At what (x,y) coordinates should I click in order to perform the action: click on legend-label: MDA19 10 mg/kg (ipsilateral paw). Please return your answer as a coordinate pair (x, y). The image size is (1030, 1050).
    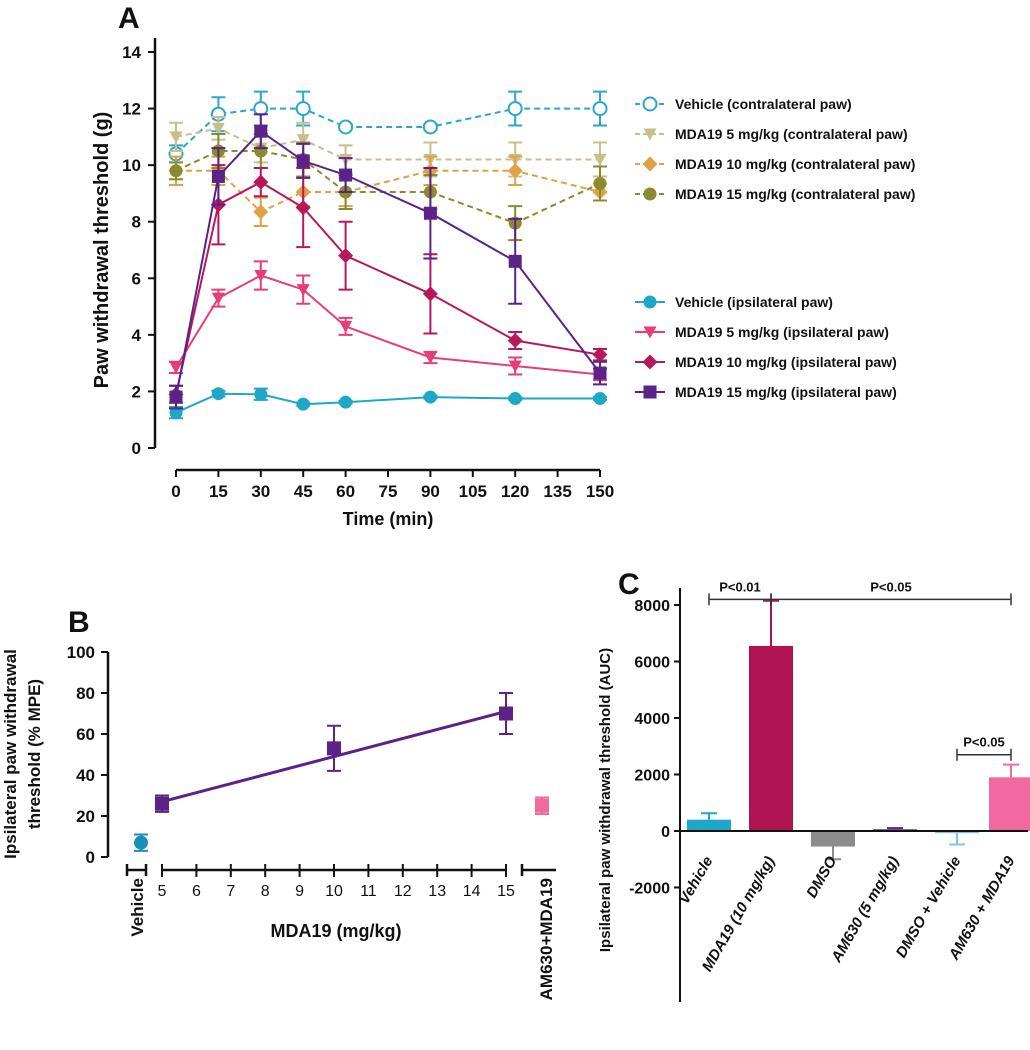
    Looking at the image, I should click on (786, 362).